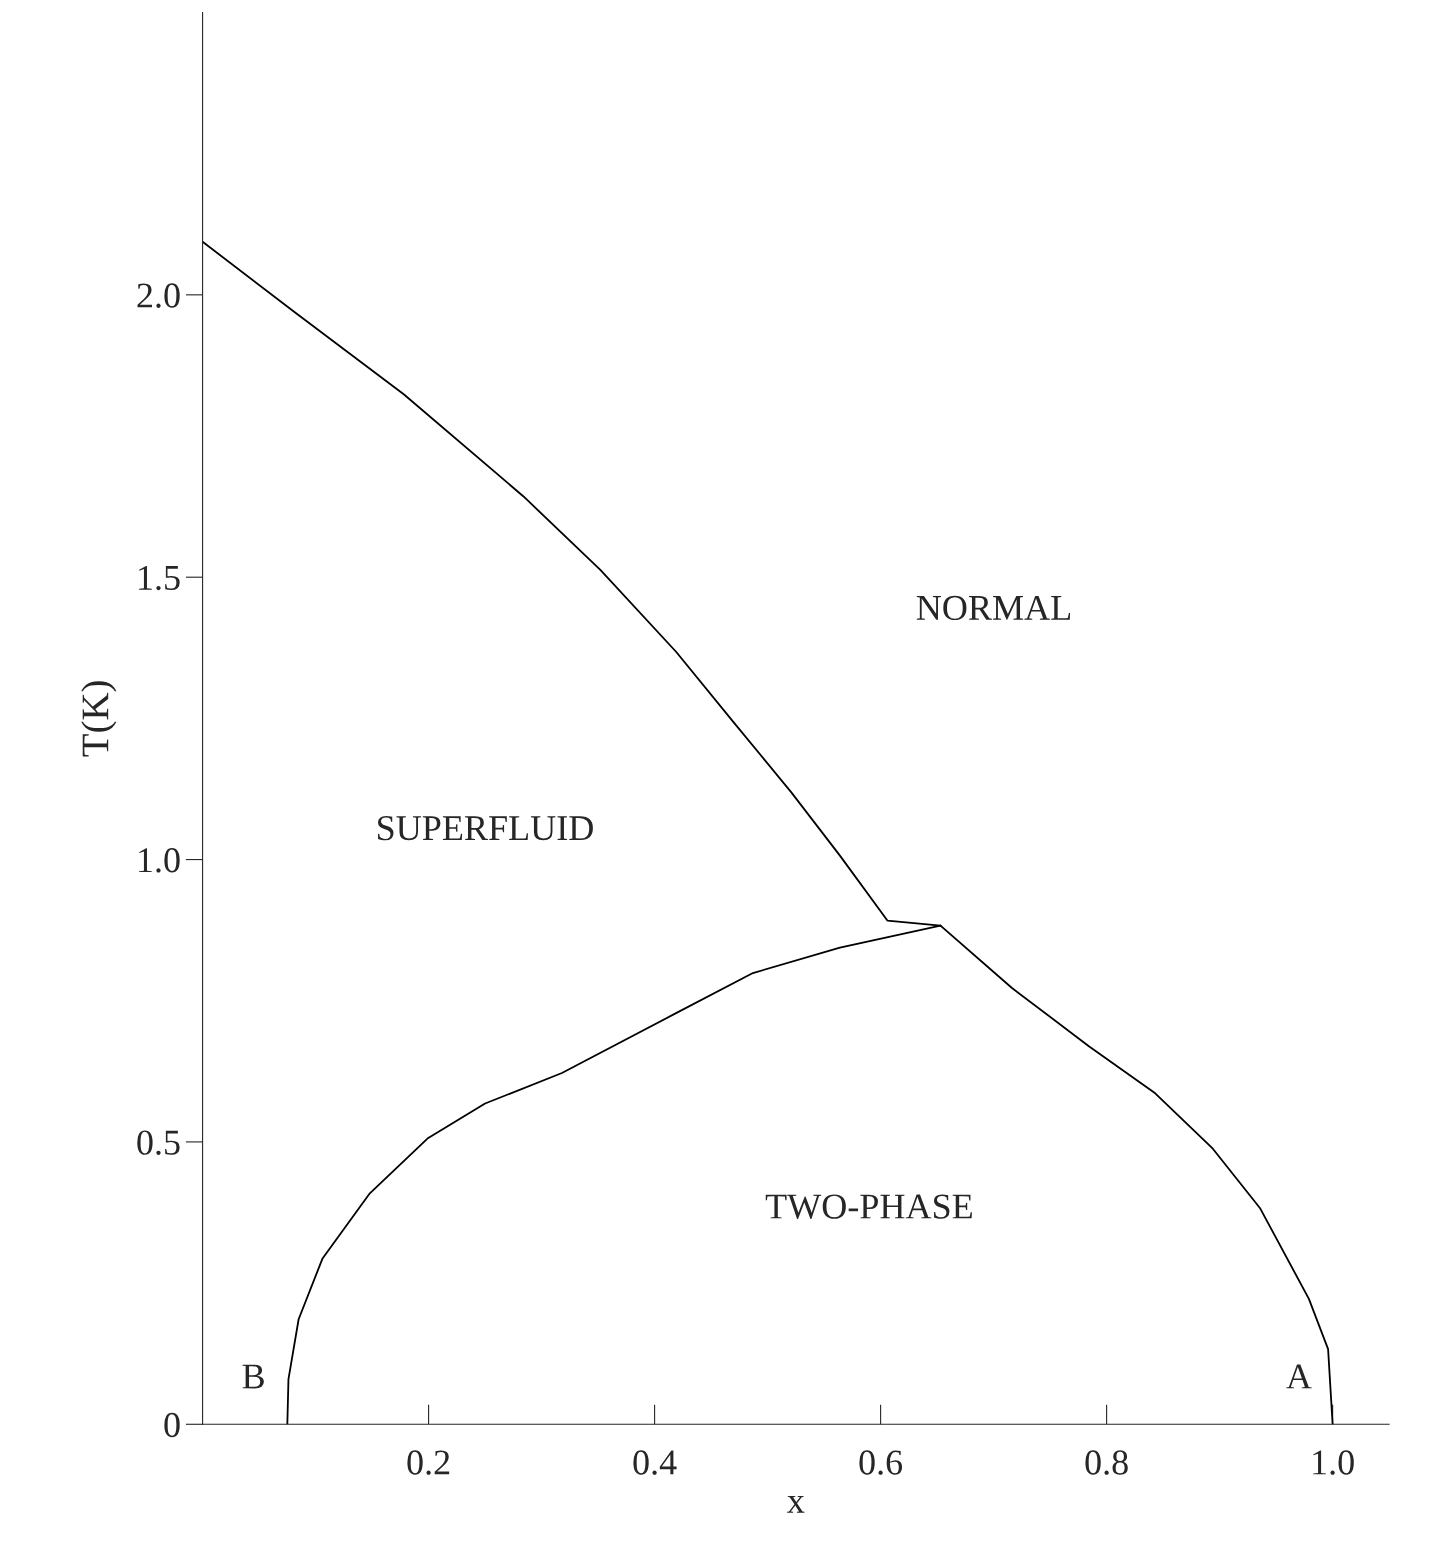 This screenshot has height=1560, width=1447. What do you see at coordinates (655, 1462) in the screenshot?
I see `x-tick-label: 0.4` at bounding box center [655, 1462].